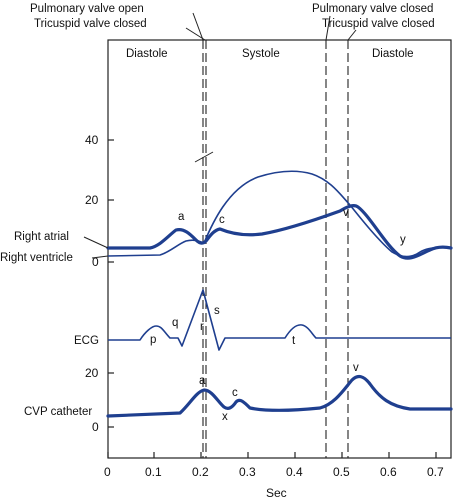 The image size is (474, 504). What do you see at coordinates (261, 54) in the screenshot?
I see `phase-systole: Systole` at bounding box center [261, 54].